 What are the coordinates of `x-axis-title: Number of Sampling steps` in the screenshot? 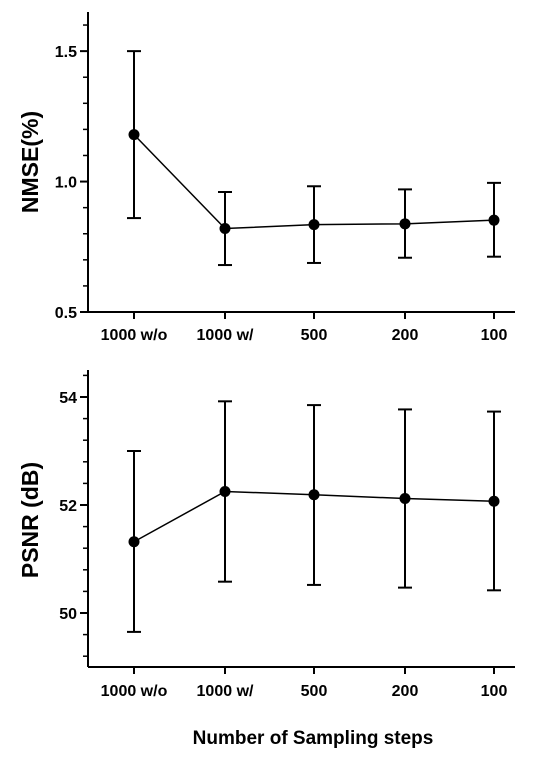 It's located at (313, 738).